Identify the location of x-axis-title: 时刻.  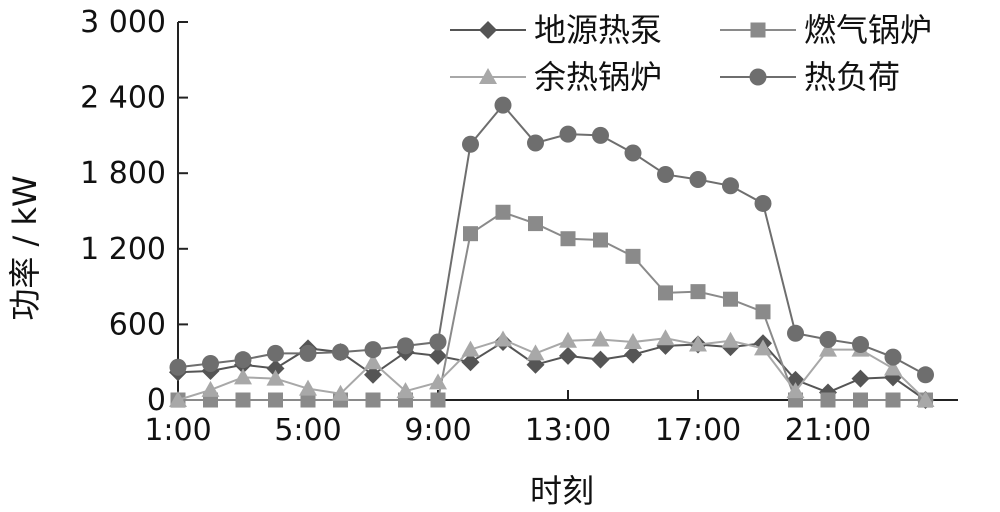
(562, 491).